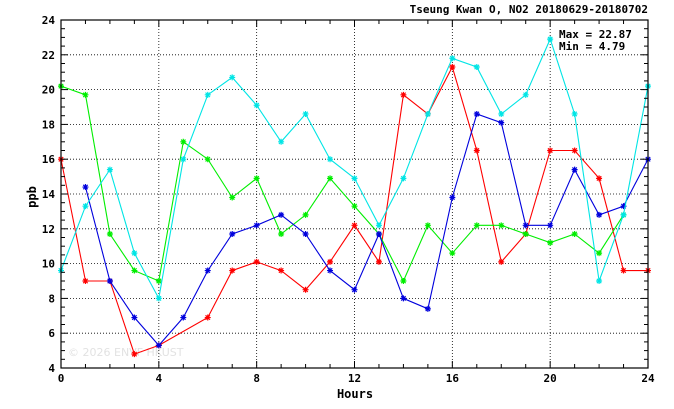  What do you see at coordinates (49, 20) in the screenshot?
I see `y-tick-label: 24` at bounding box center [49, 20].